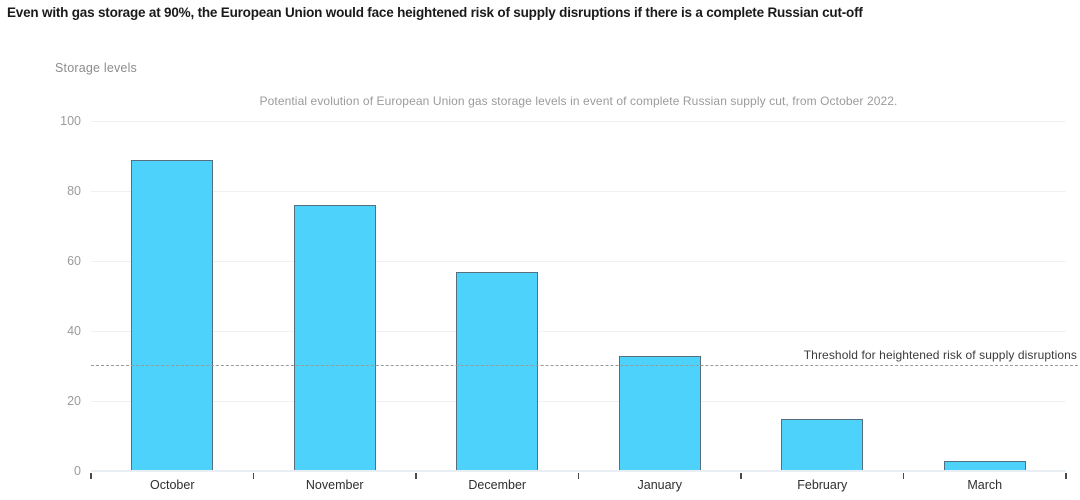  Describe the element at coordinates (334, 338) in the screenshot. I see `bar-november` at that location.